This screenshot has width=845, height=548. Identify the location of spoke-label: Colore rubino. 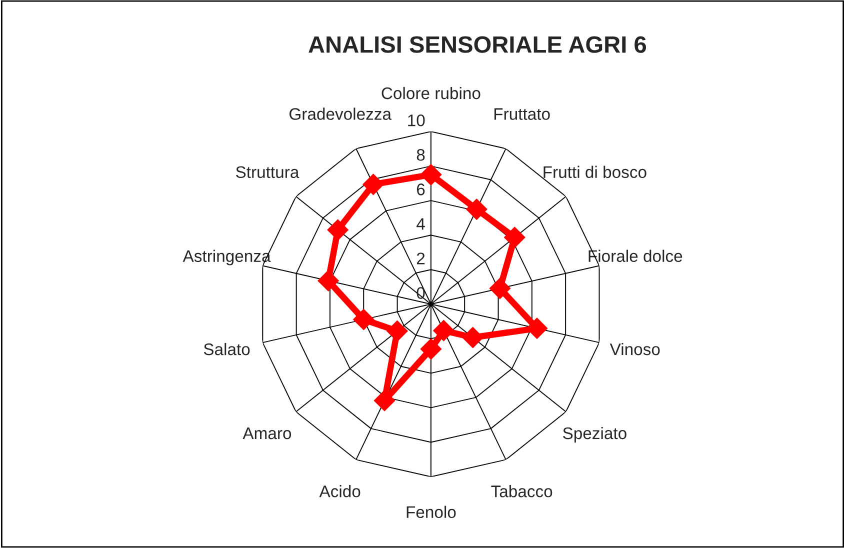
(431, 93).